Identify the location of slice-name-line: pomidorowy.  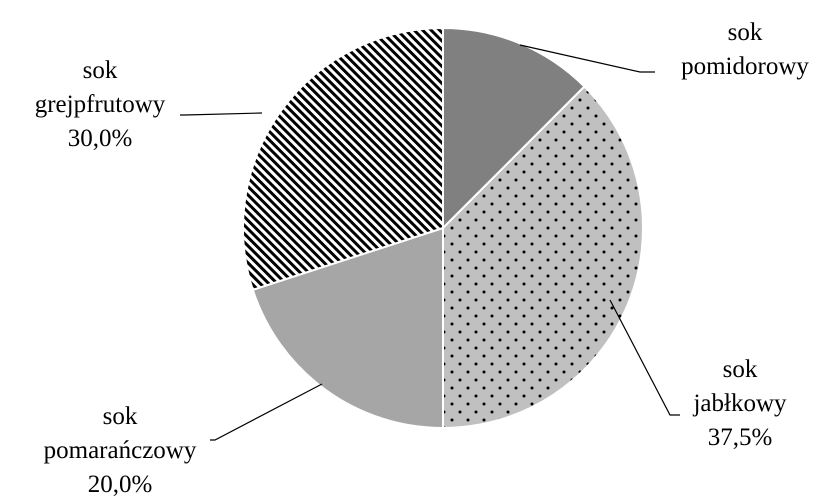
(745, 66).